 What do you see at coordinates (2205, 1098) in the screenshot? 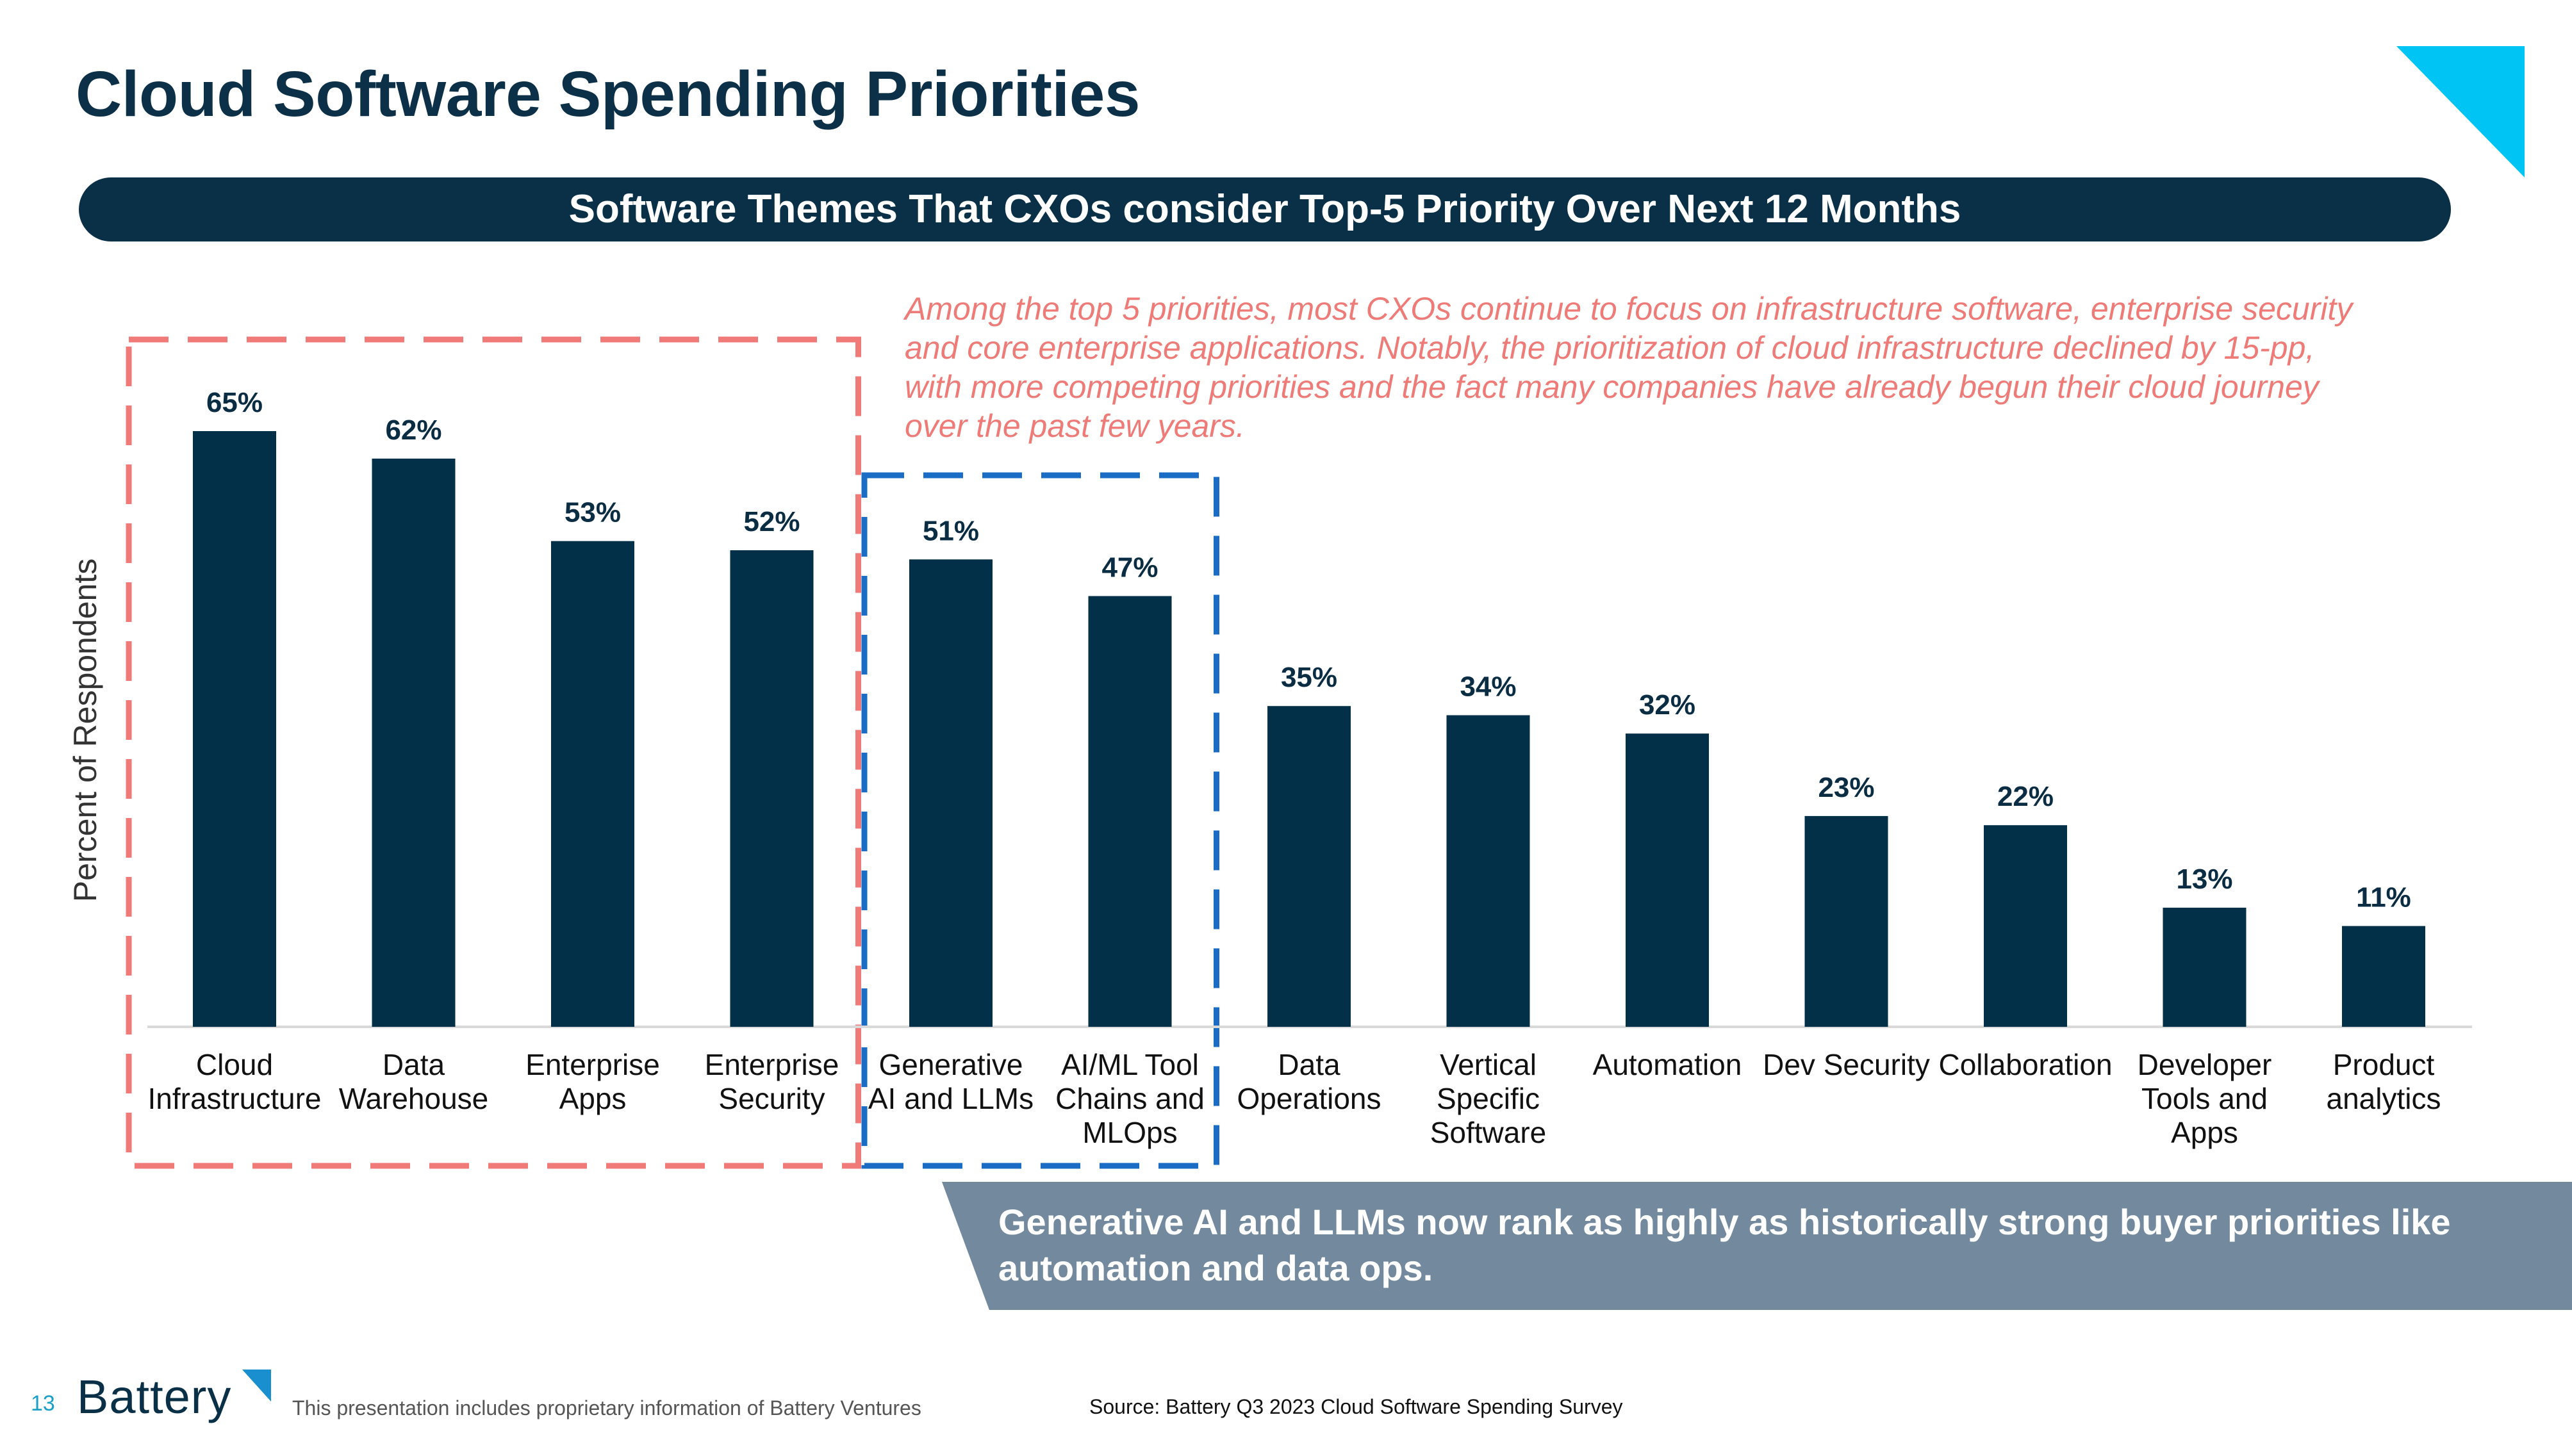
I see `category-label: Tools and` at bounding box center [2205, 1098].